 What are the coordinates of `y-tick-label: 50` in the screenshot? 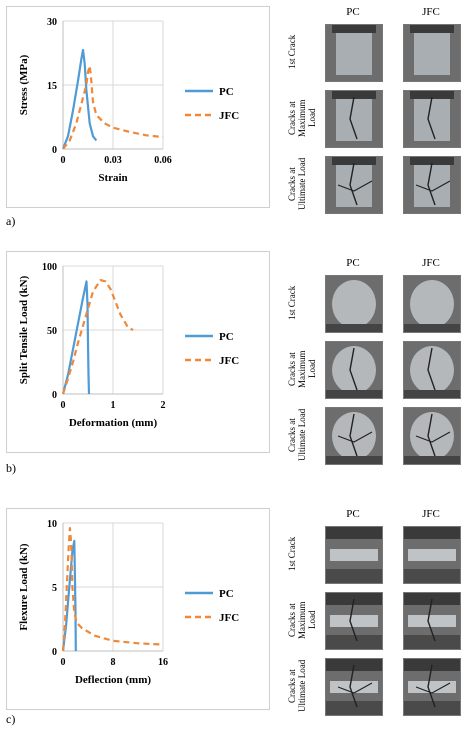 It's located at (52, 331).